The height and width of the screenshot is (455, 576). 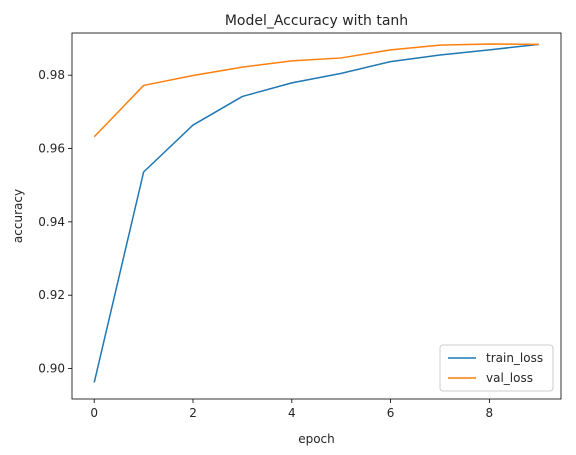 What do you see at coordinates (51, 149) in the screenshot?
I see `y-tick-label: 0.96` at bounding box center [51, 149].